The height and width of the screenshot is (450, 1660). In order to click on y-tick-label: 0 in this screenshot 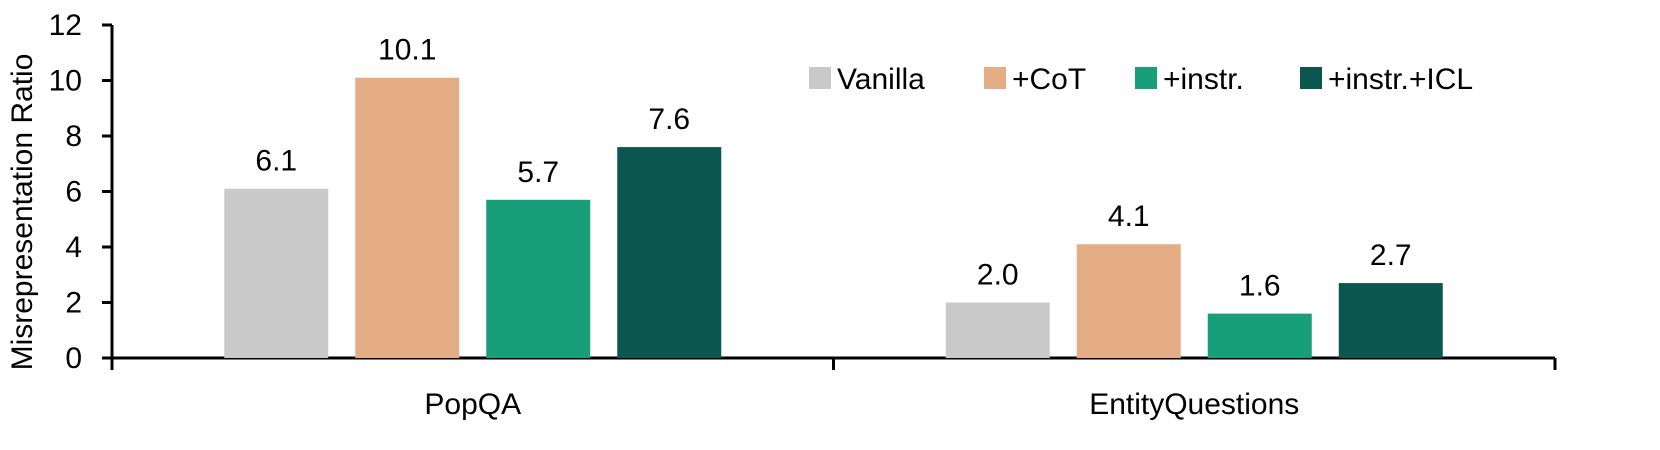, I will do `click(73, 358)`.